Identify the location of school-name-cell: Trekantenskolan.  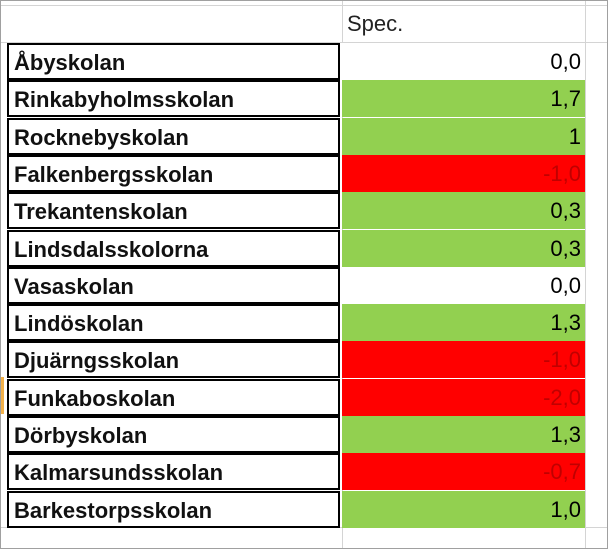
(173, 211).